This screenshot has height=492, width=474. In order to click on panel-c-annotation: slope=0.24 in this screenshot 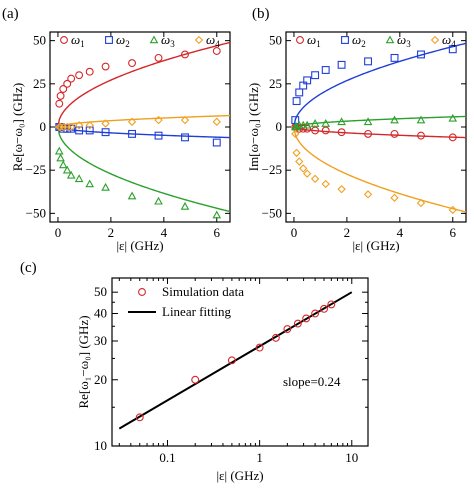, I will do `click(312, 381)`.